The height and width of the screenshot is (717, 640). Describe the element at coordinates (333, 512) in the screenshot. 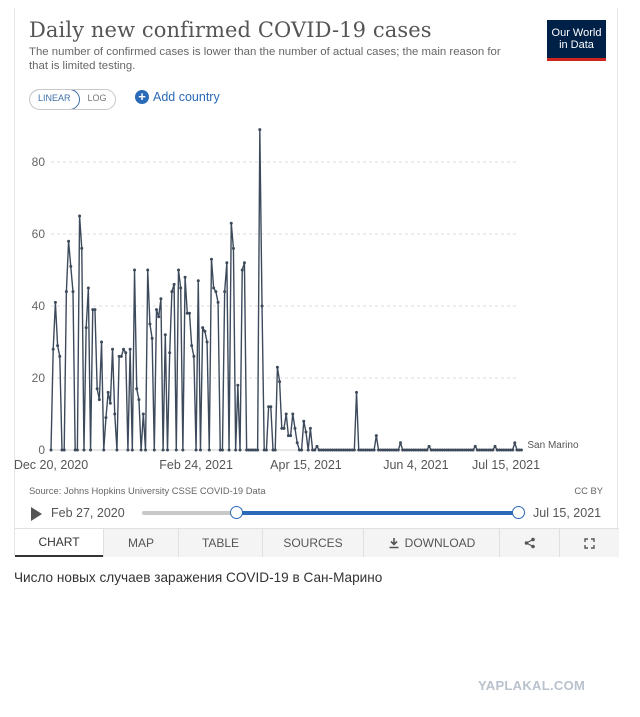

I see `timeline-track` at that location.